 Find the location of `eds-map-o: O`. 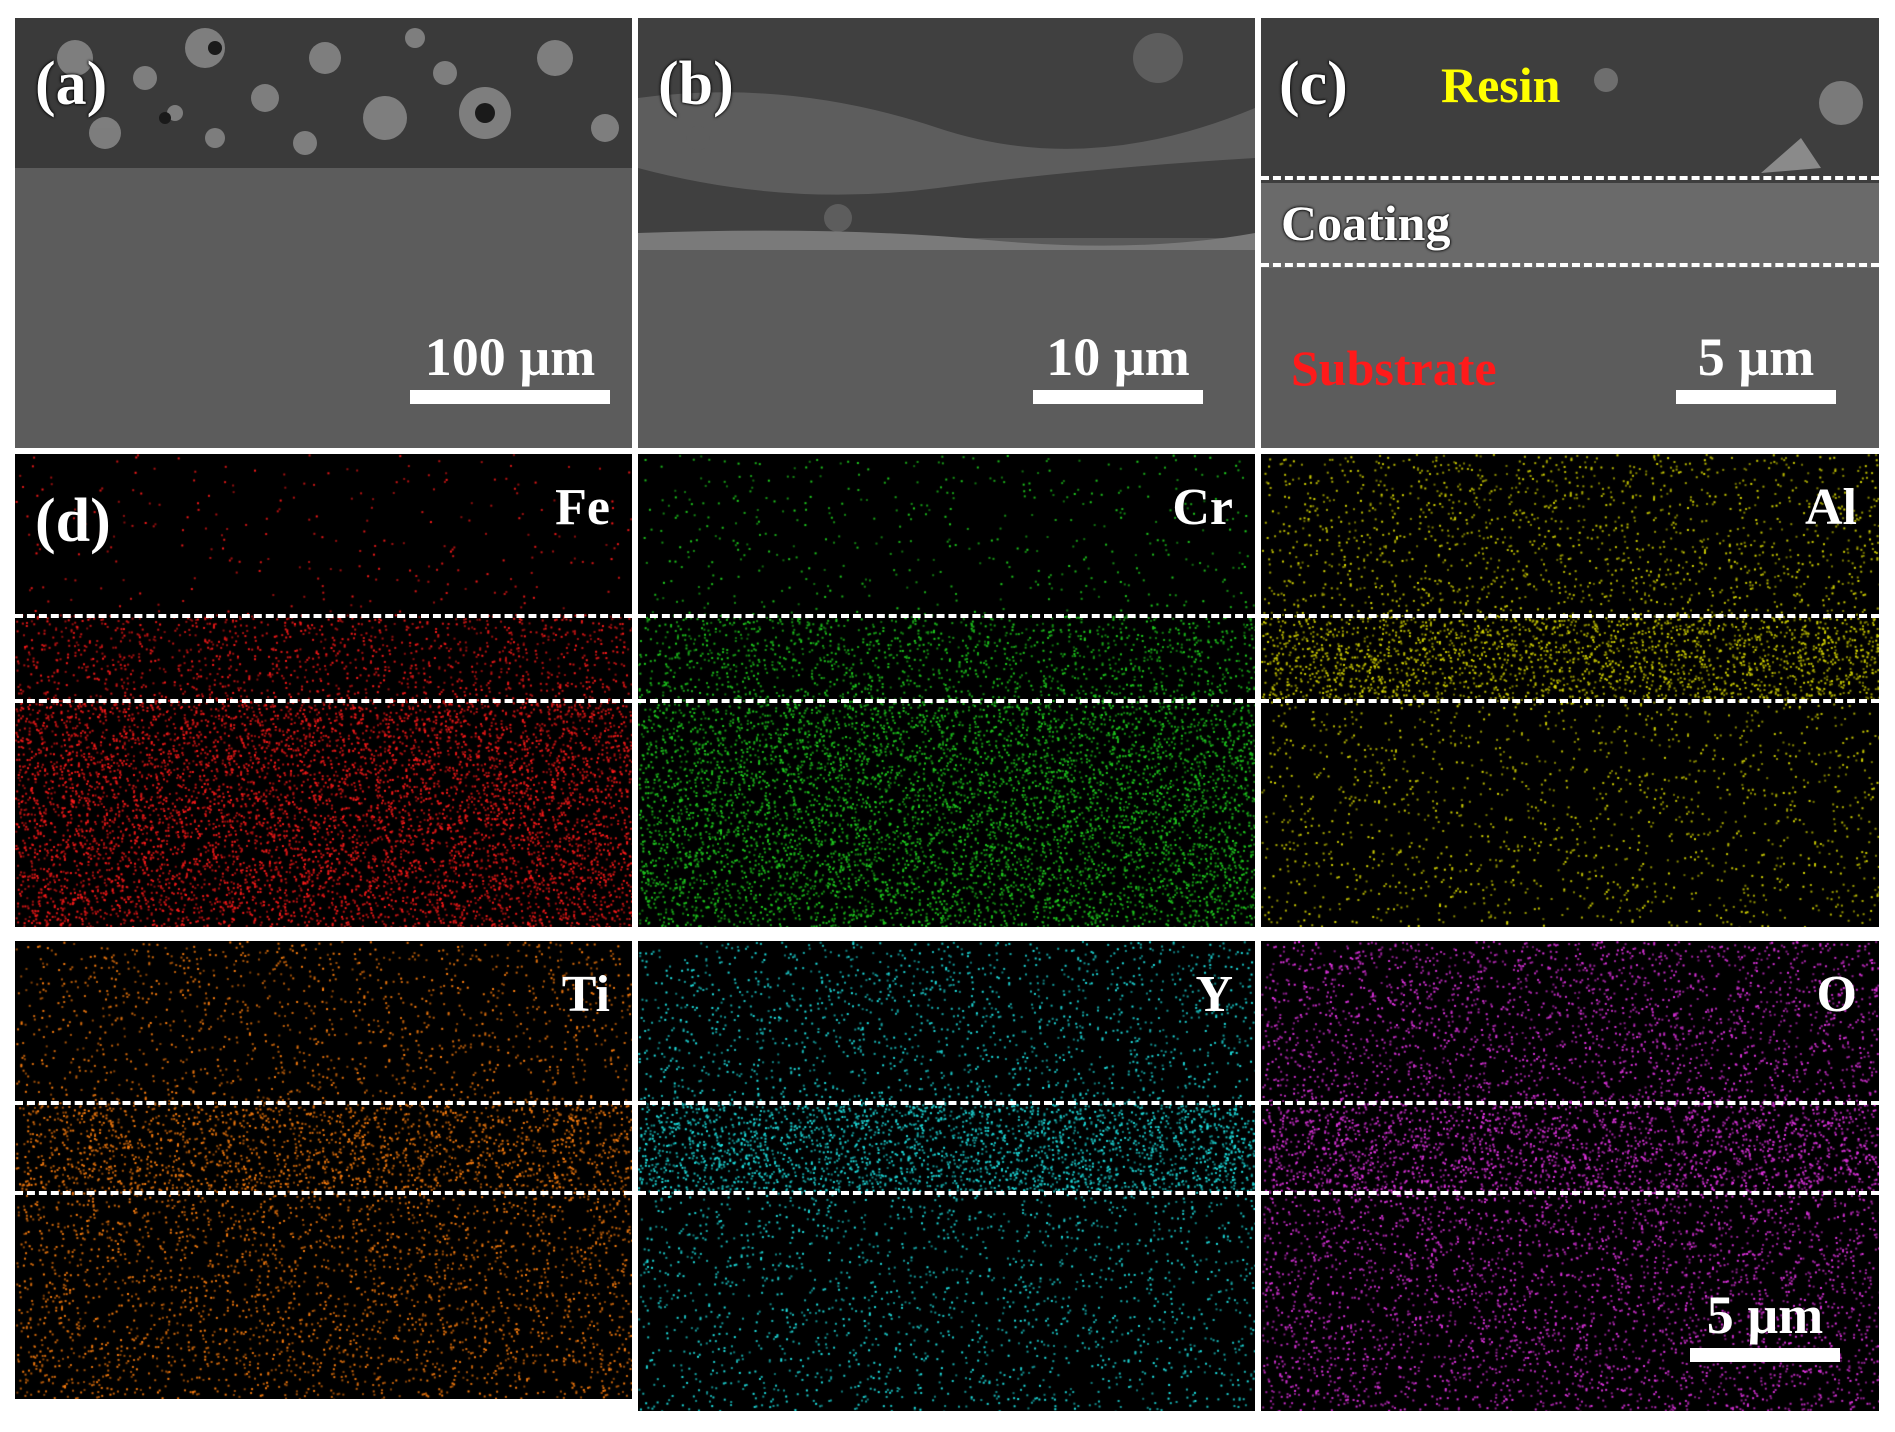

eds-map-o: O is located at coordinates (1570, 1176).